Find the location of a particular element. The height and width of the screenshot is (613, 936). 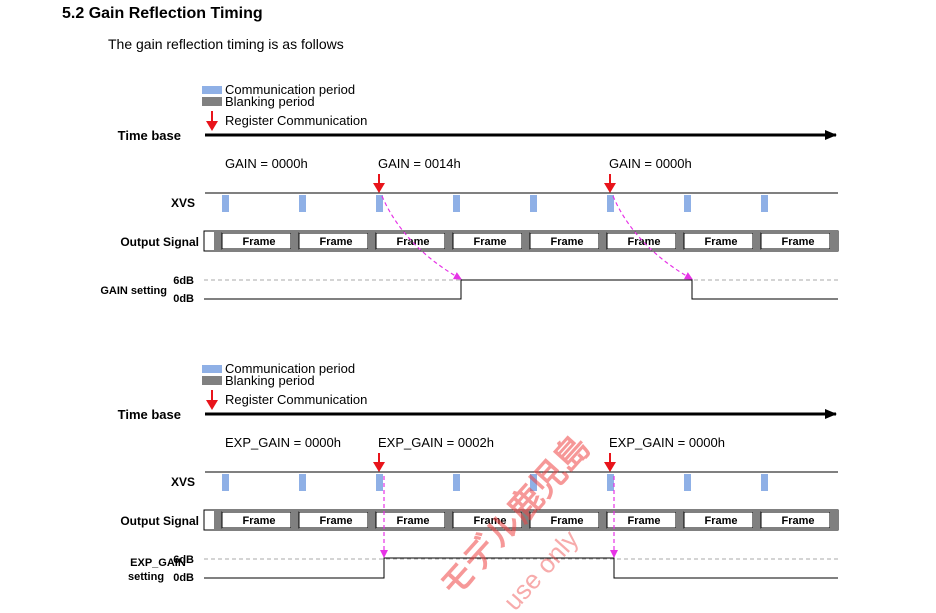

diagram2-output-signal-label: Output Signal is located at coordinates (159, 521).